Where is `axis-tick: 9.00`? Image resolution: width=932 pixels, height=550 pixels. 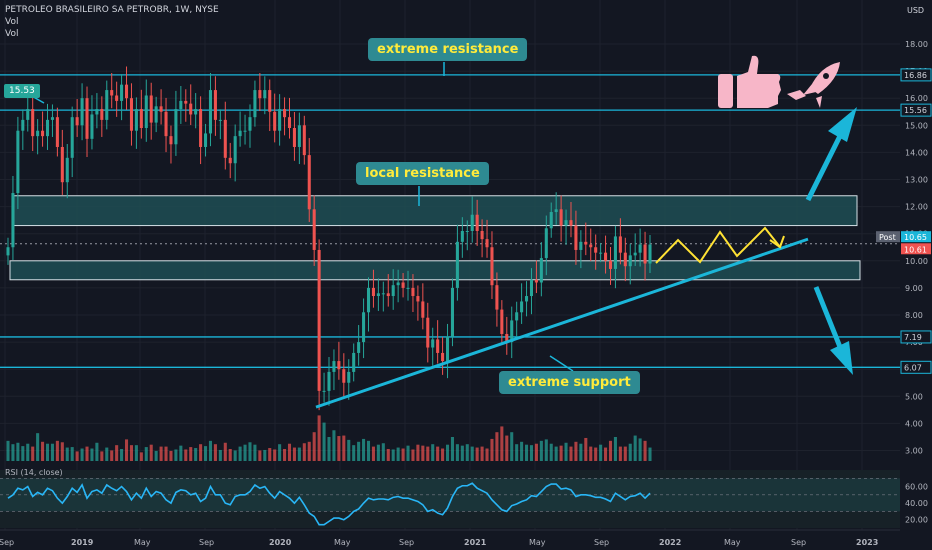
axis-tick: 9.00 is located at coordinates (914, 288).